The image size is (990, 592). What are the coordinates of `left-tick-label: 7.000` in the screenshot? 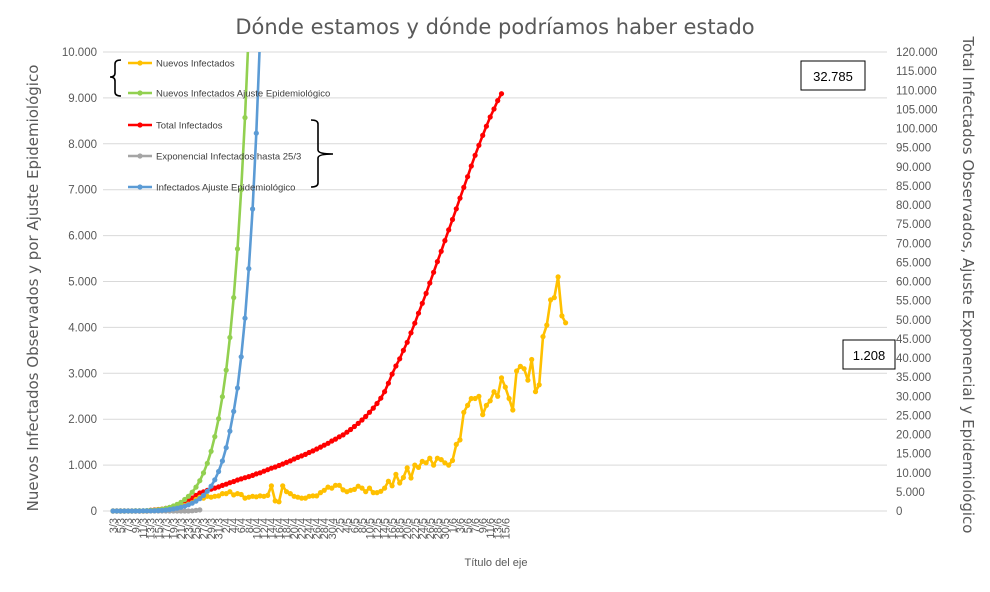 It's located at (82, 191).